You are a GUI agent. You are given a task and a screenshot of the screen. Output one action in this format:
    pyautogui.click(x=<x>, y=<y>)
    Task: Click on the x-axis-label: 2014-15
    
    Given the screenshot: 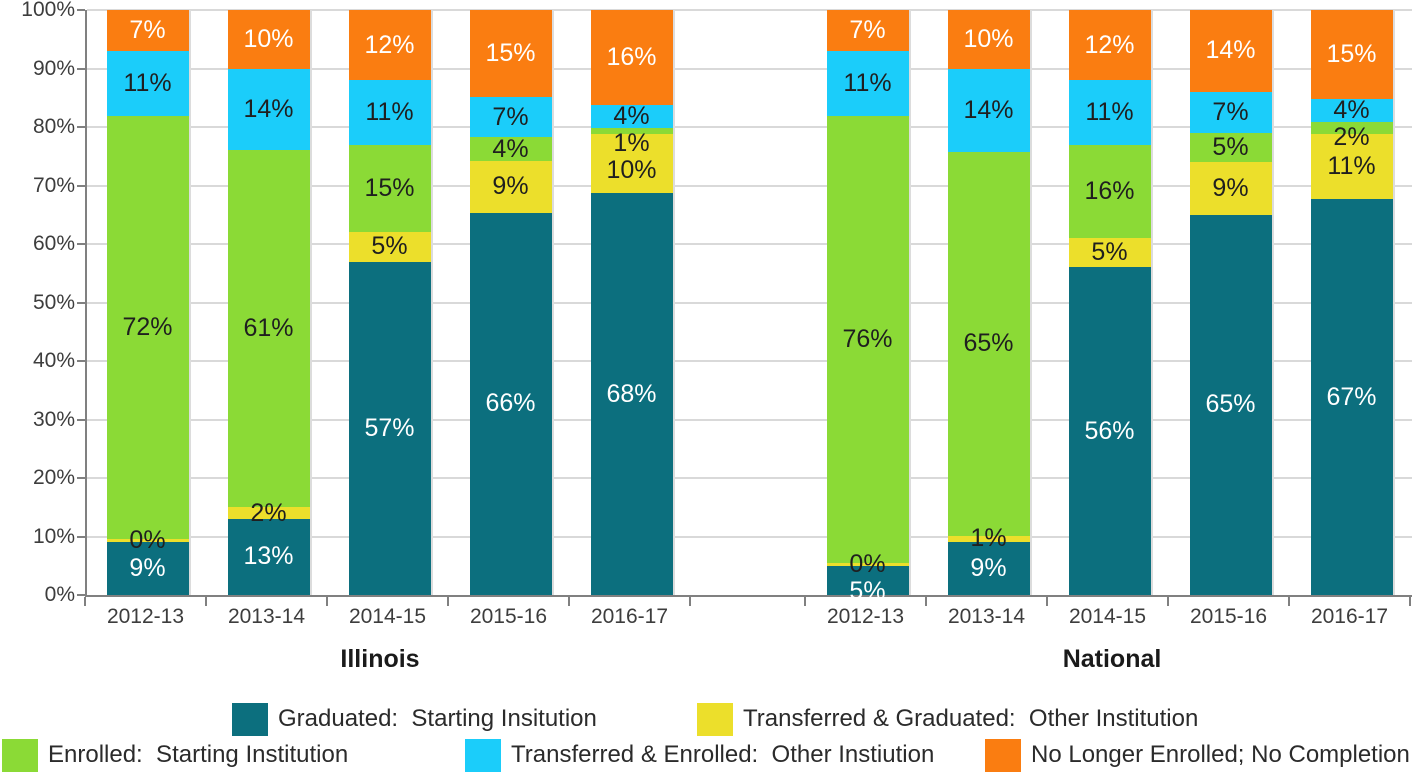 What is the action you would take?
    pyautogui.click(x=387, y=616)
    